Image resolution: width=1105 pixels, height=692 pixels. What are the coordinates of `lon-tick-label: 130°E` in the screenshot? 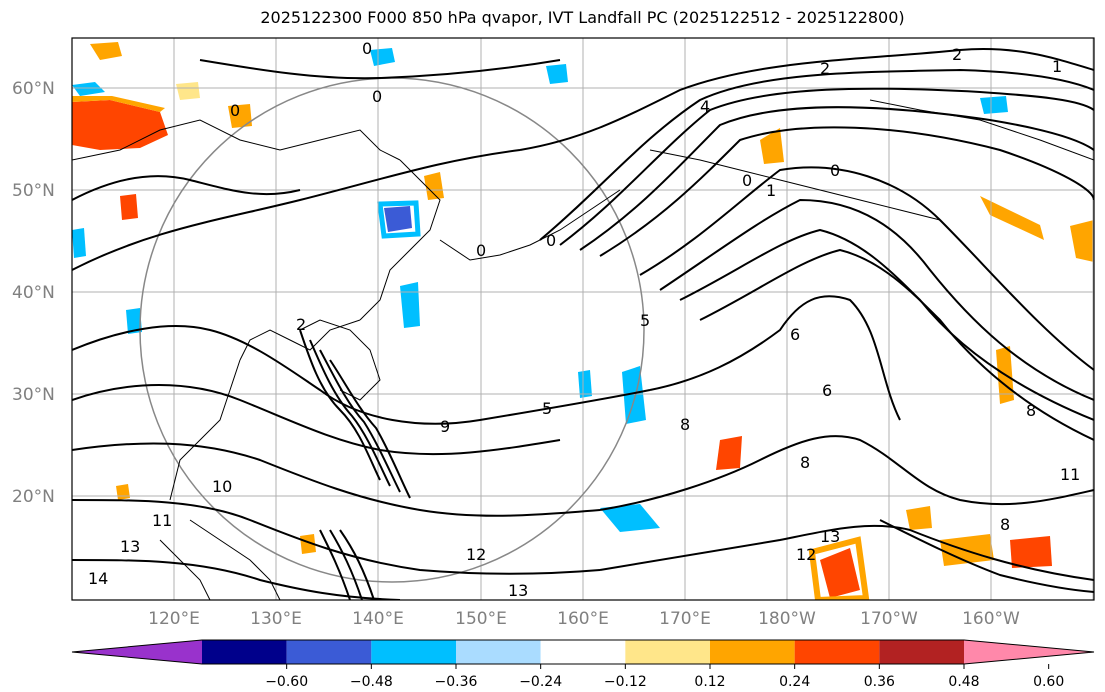 It's located at (276, 619).